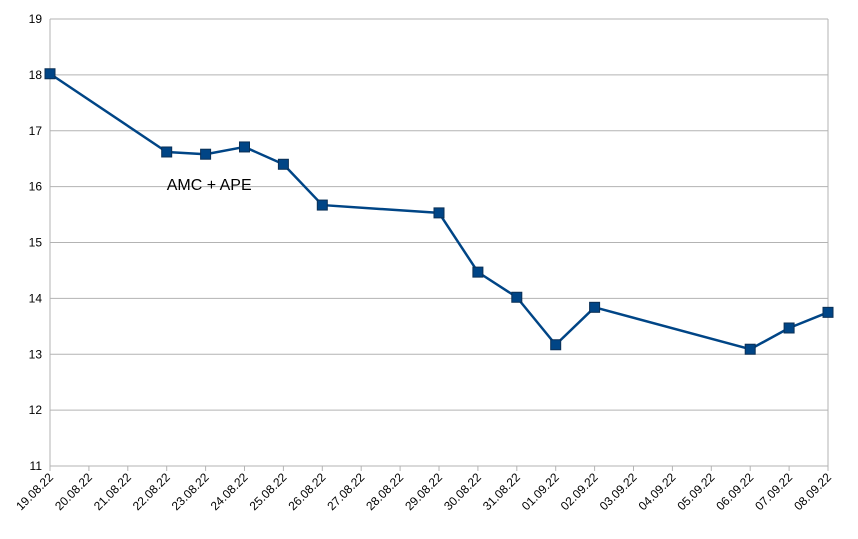  Describe the element at coordinates (812, 491) in the screenshot. I see `x-tick-label: 08.09.22` at that location.